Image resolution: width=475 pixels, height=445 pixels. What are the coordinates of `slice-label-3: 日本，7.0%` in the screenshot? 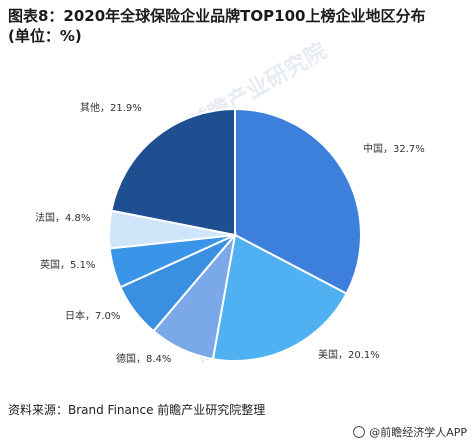 It's located at (92, 315).